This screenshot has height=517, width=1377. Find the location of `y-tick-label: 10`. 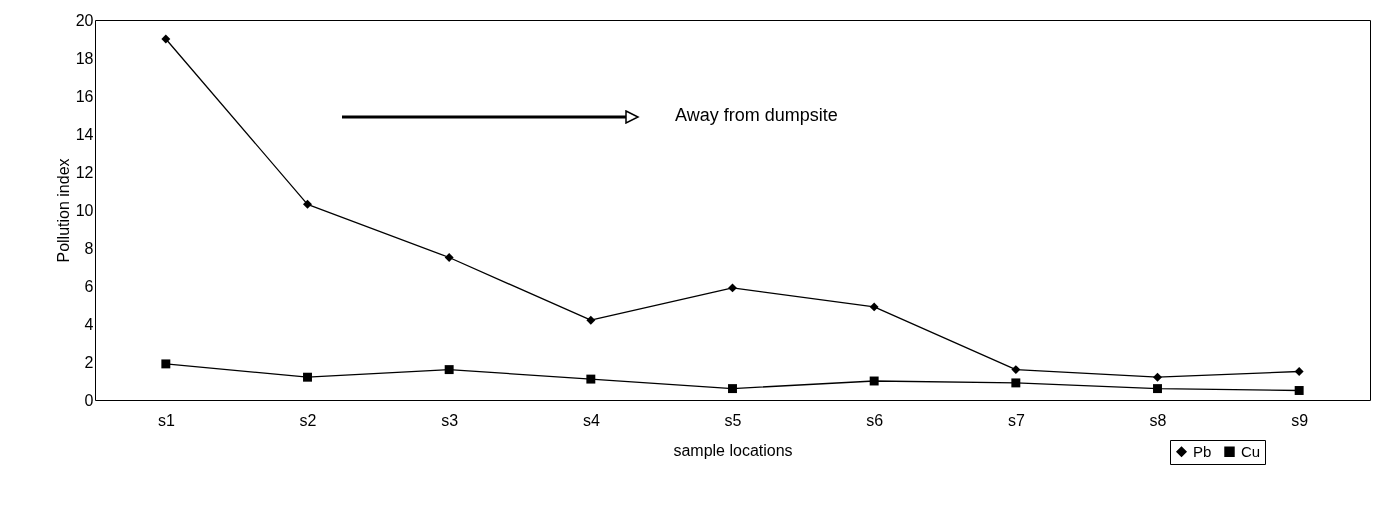

y-tick-label: 10 is located at coordinates (84, 210).